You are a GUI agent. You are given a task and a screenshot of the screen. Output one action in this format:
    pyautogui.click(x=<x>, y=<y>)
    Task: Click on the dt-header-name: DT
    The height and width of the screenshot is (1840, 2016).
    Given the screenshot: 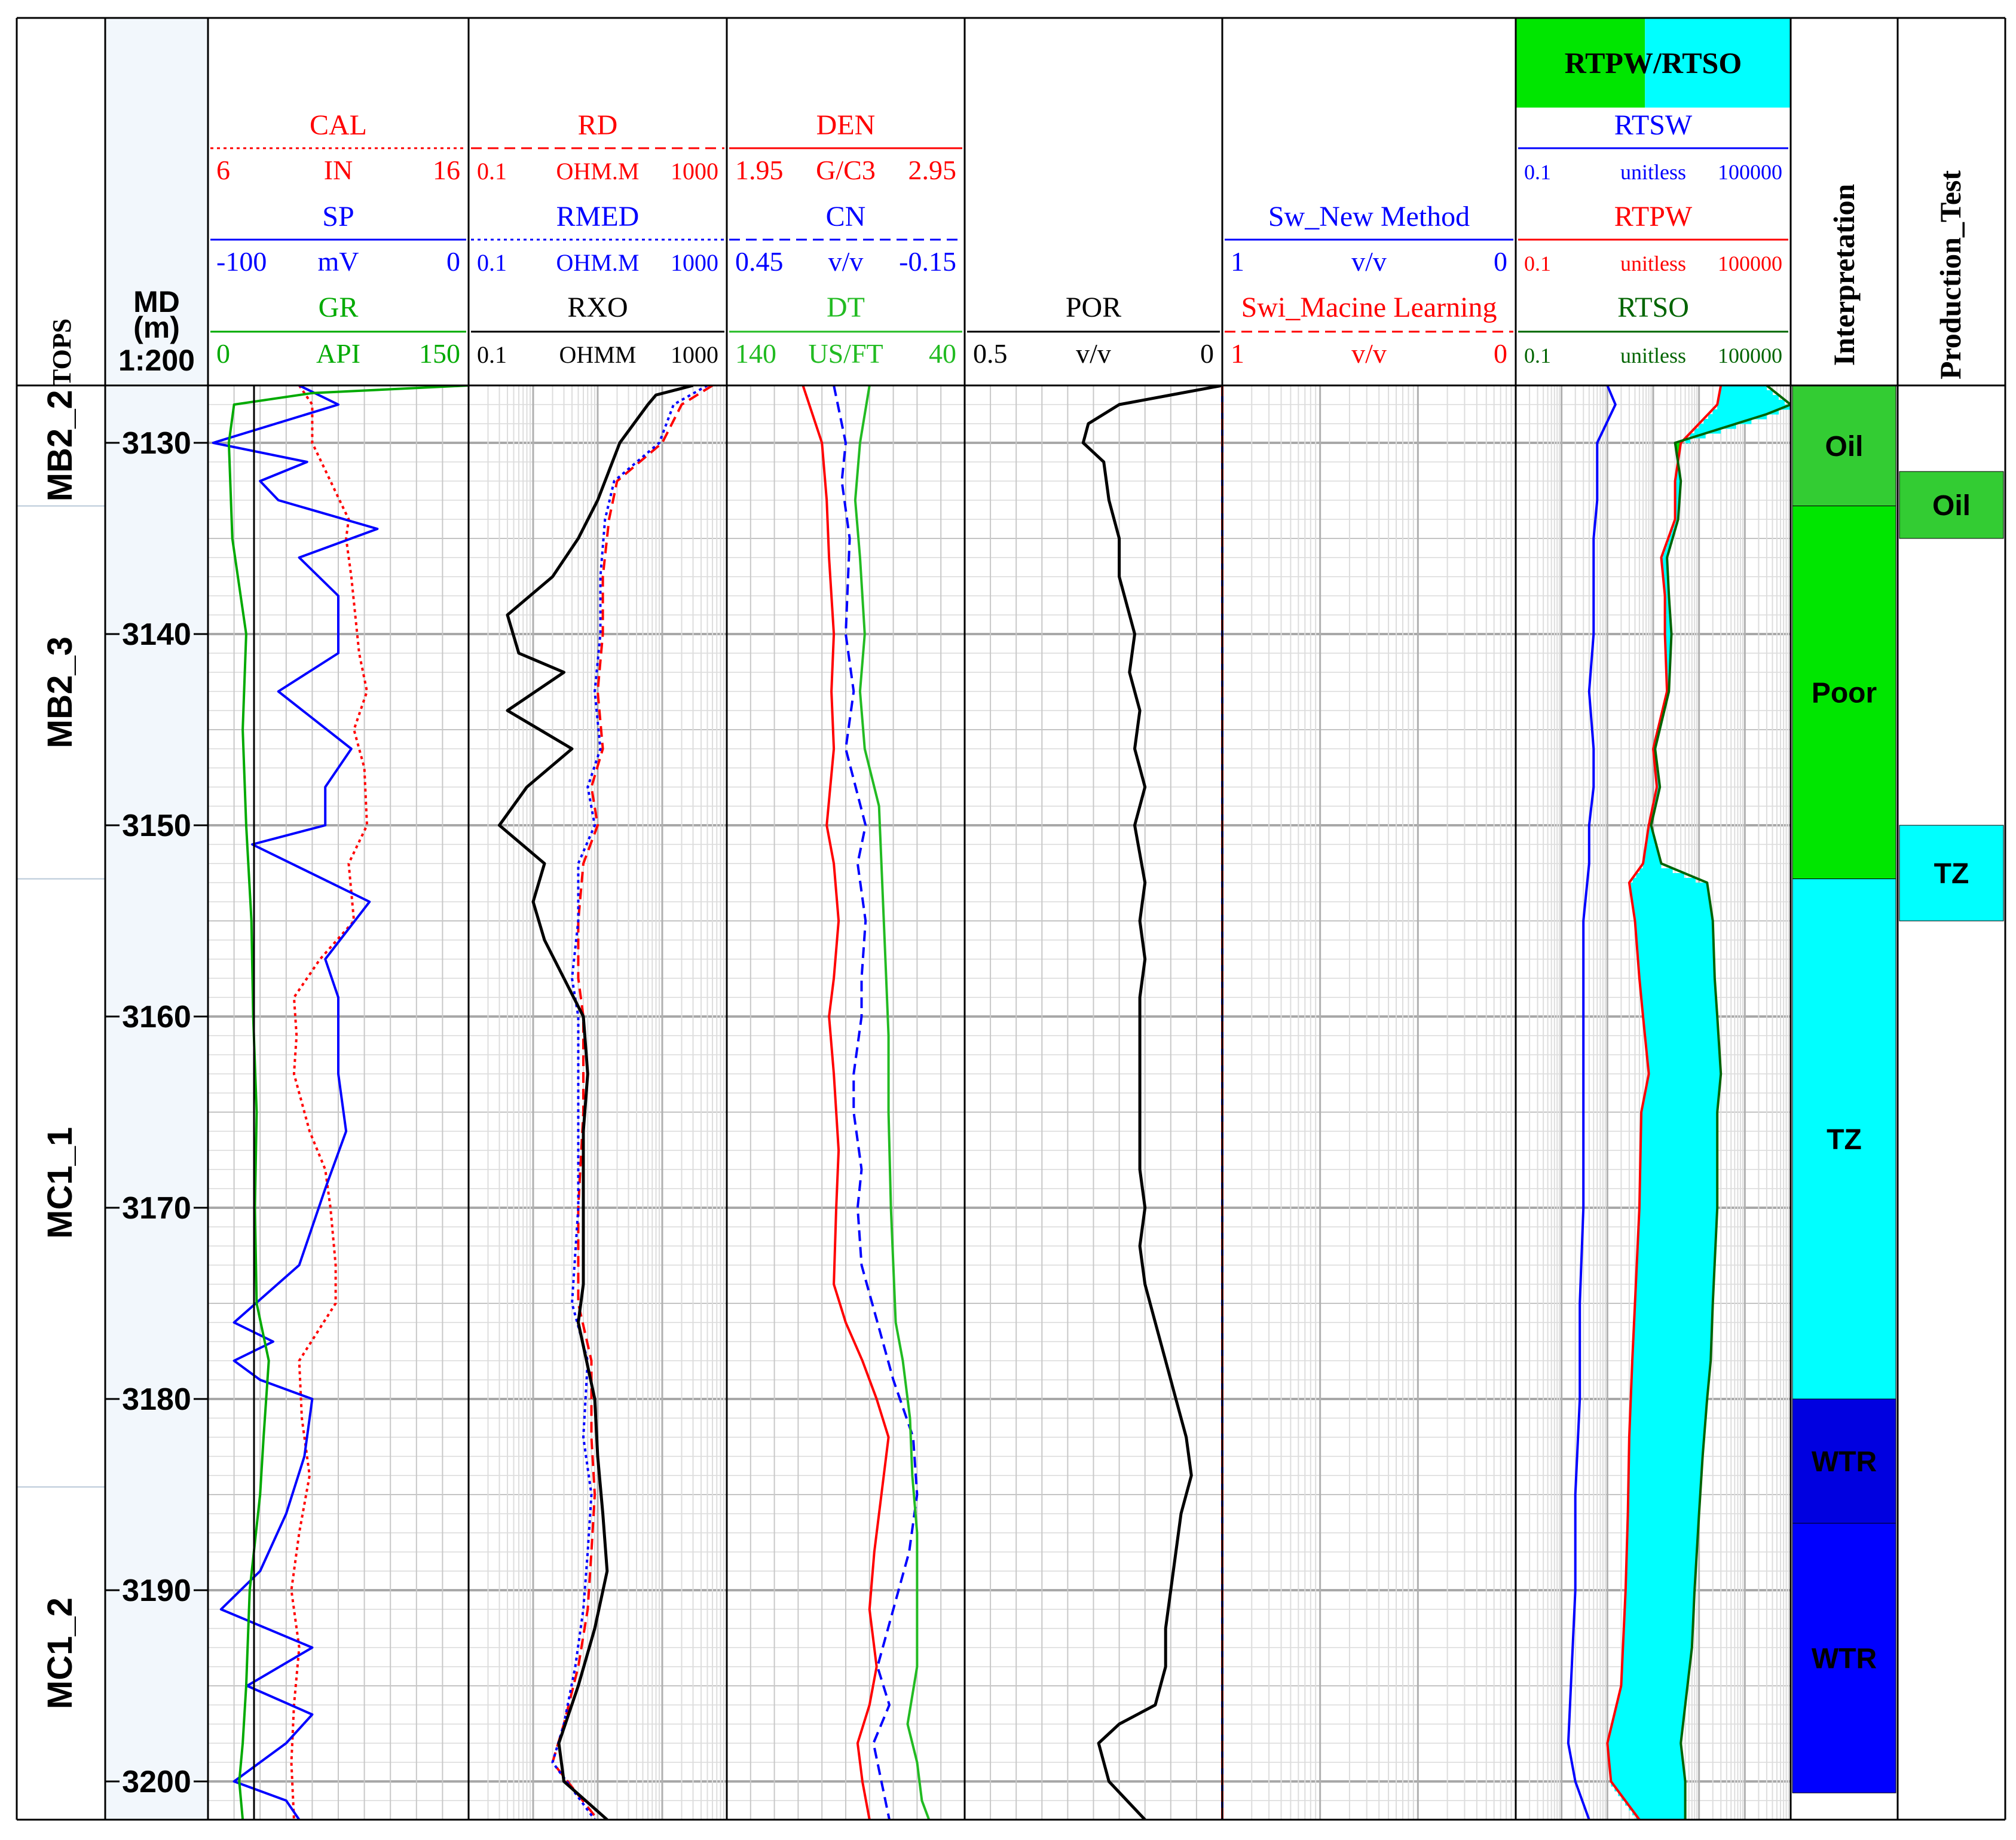 What is the action you would take?
    pyautogui.click(x=846, y=307)
    